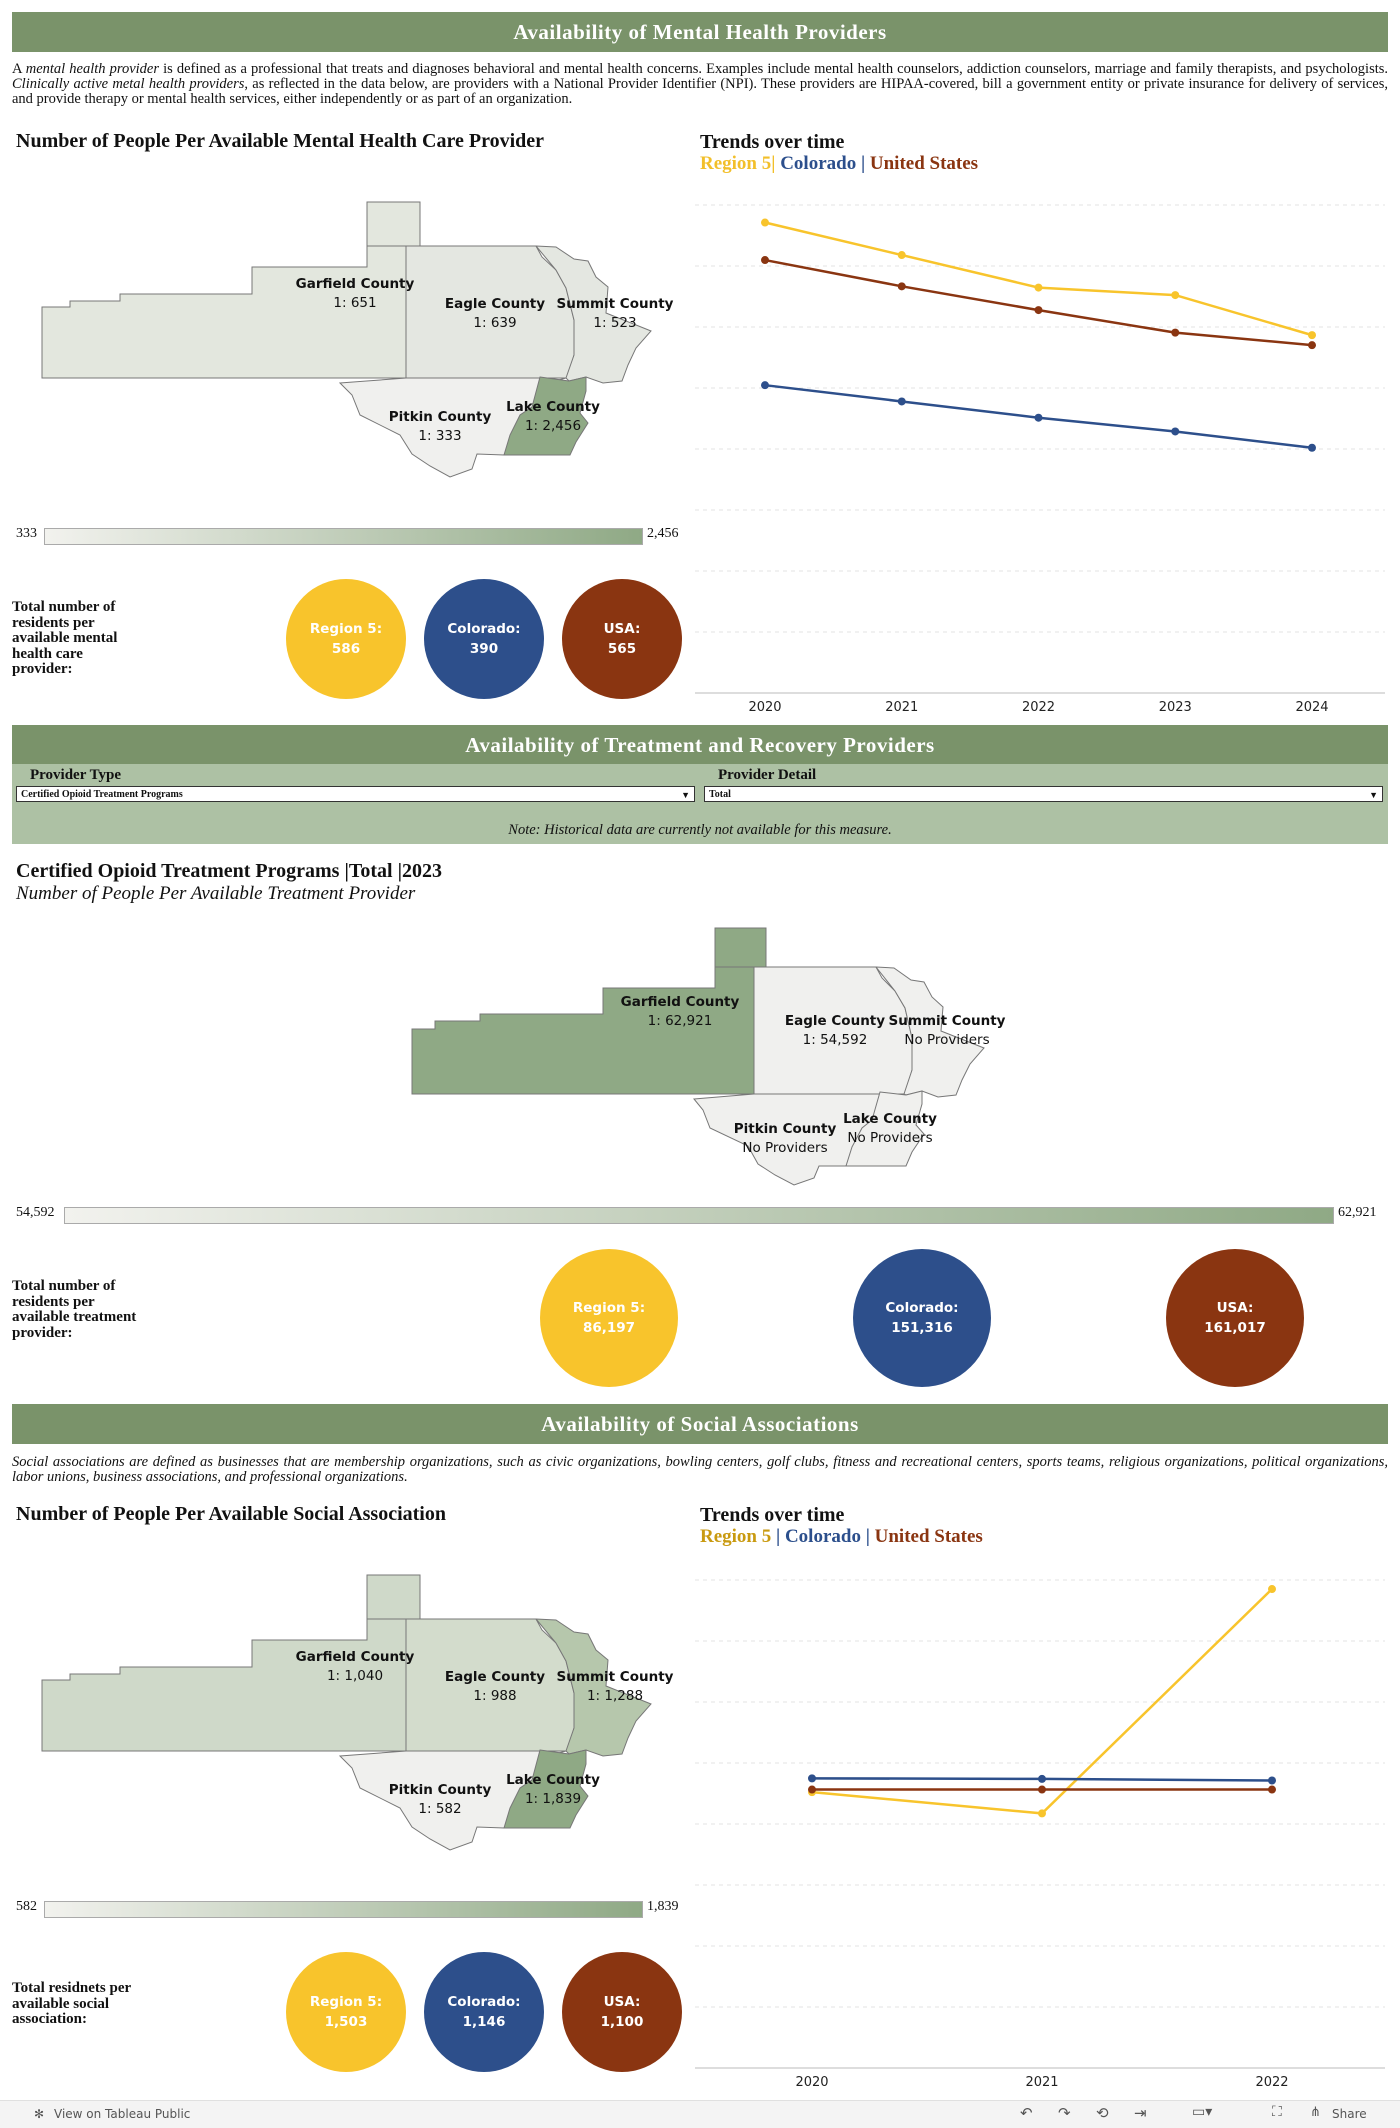 This screenshot has width=1400, height=2128. Describe the element at coordinates (495, 1677) in the screenshot. I see `county-name: Eagle County` at that location.